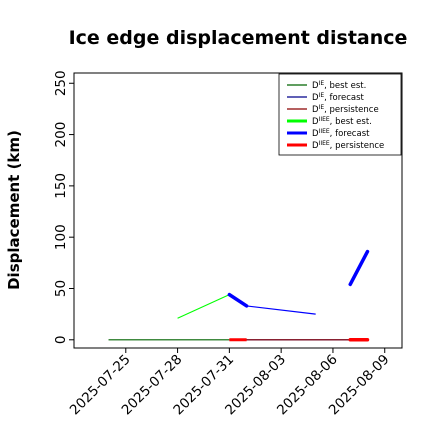  What do you see at coordinates (61, 339) in the screenshot?
I see `y-tick-label: 0` at bounding box center [61, 339].